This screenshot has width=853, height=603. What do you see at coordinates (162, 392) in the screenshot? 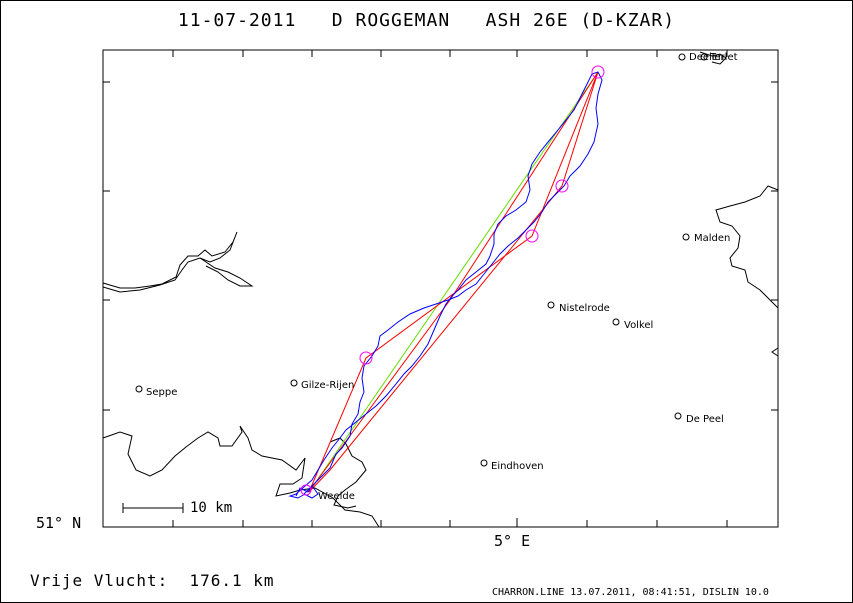
I see `place-label-seppe: Seppe` at bounding box center [162, 392].